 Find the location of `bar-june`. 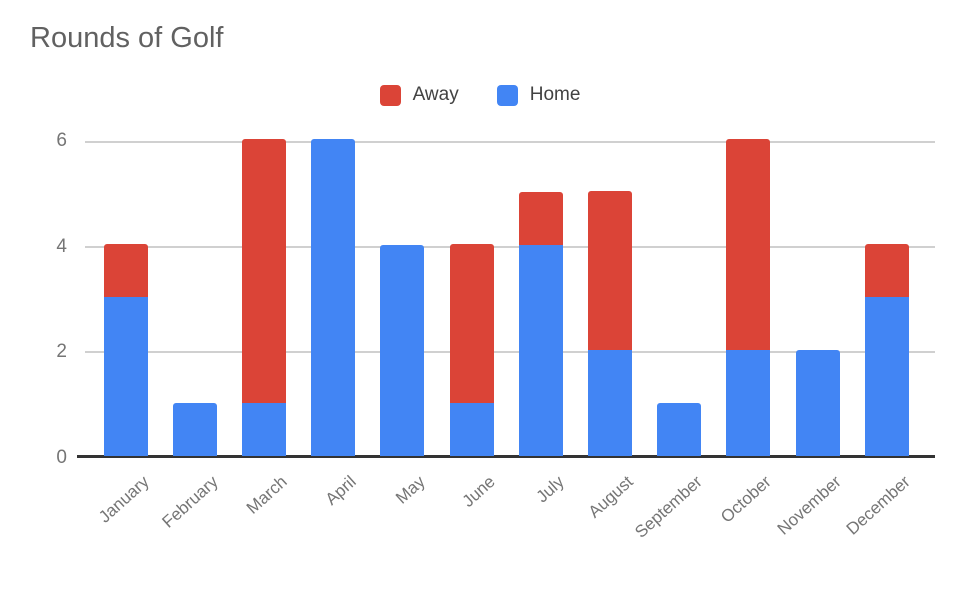

bar-june is located at coordinates (471, 350).